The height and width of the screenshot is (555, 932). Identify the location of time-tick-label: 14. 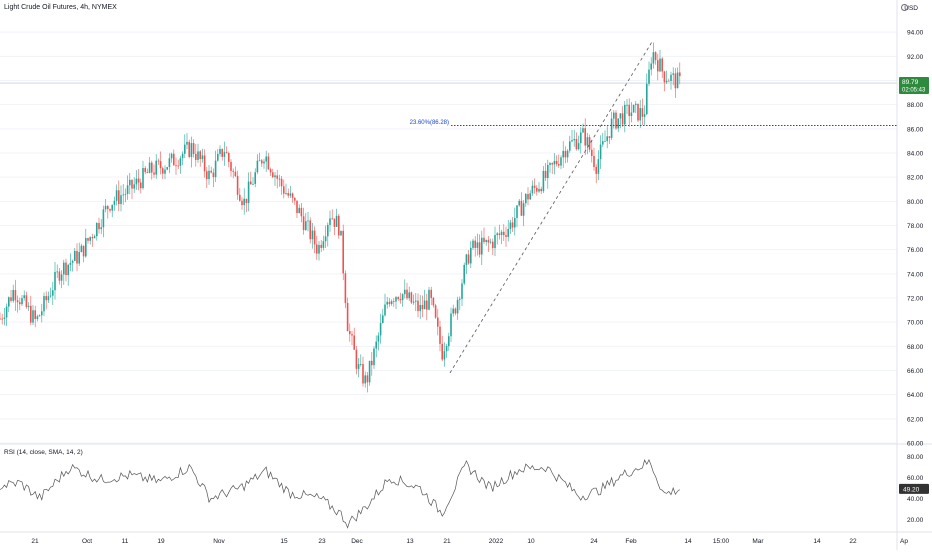
(817, 541).